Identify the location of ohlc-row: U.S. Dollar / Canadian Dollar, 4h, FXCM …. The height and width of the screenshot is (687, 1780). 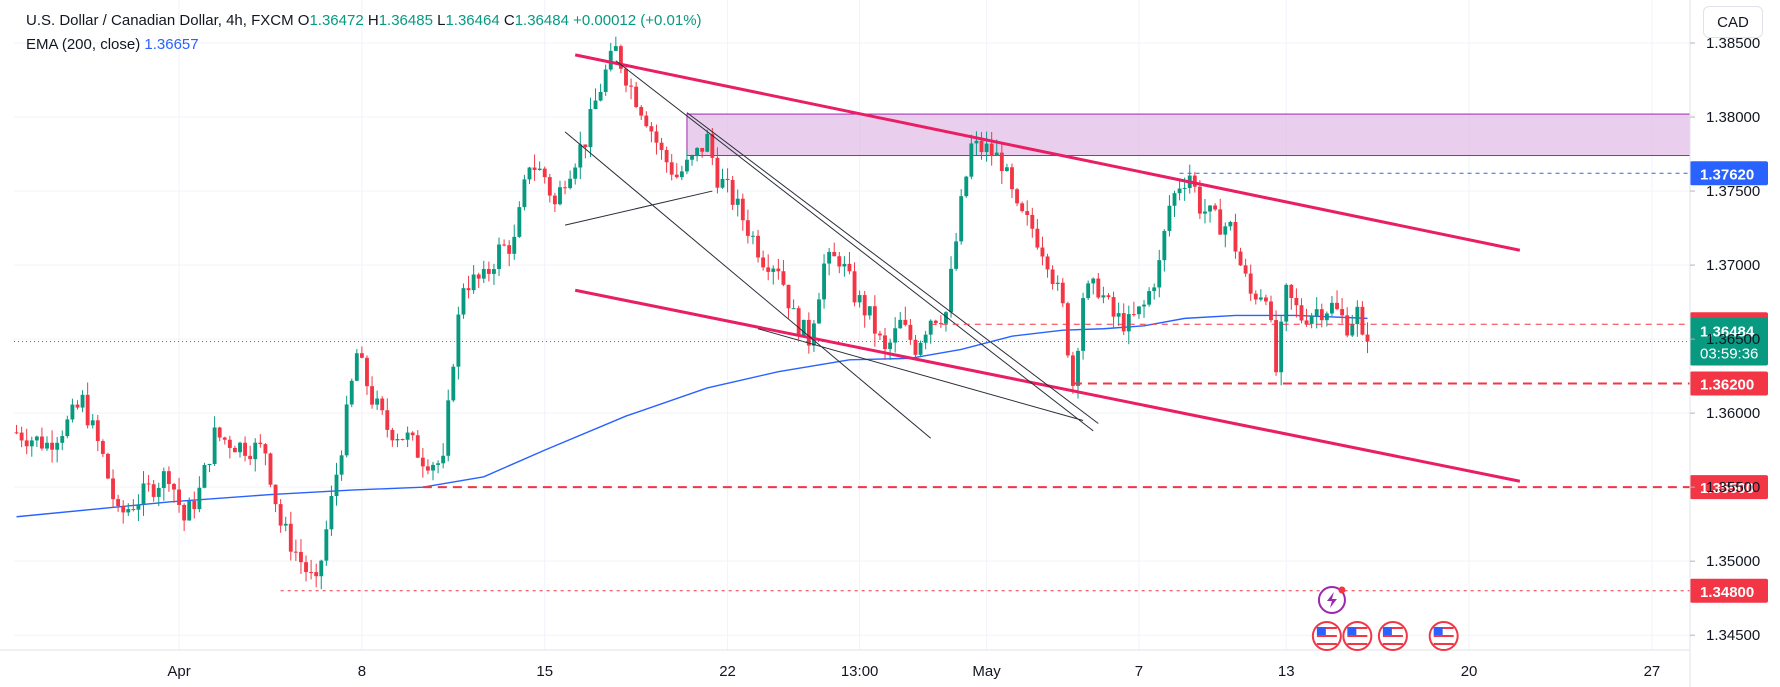
(364, 21).